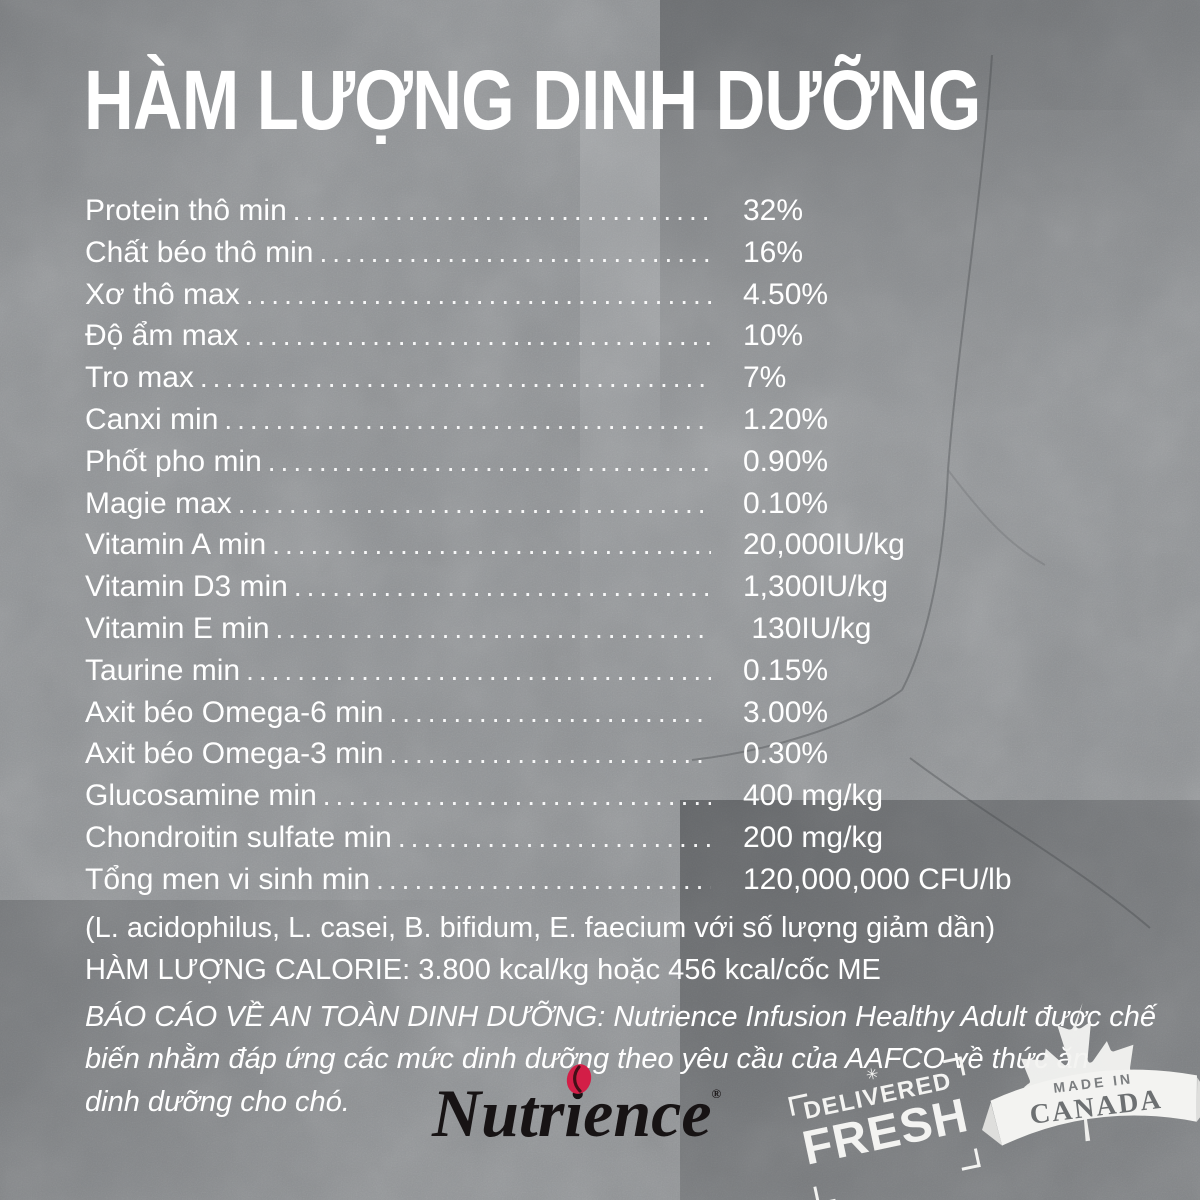  I want to click on nutrient-value: 1.20%, so click(786, 419).